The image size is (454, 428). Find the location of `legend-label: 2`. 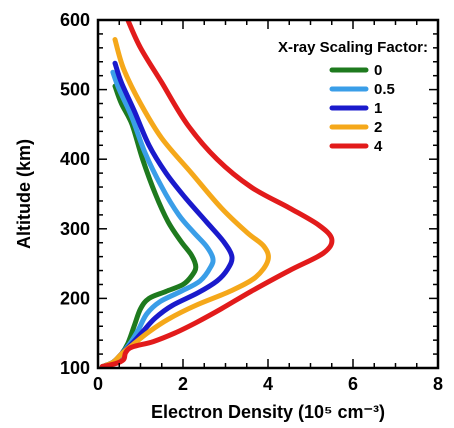

legend-label: 2 is located at coordinates (378, 127).